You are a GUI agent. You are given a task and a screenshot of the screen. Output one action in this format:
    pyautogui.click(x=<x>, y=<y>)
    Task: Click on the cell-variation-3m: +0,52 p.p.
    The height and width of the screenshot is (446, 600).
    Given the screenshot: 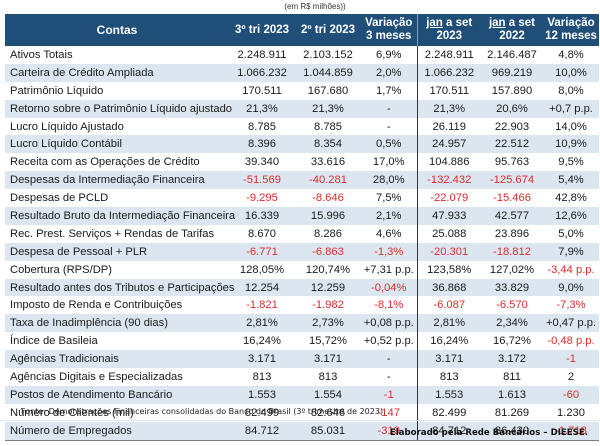 What is the action you would take?
    pyautogui.click(x=388, y=341)
    